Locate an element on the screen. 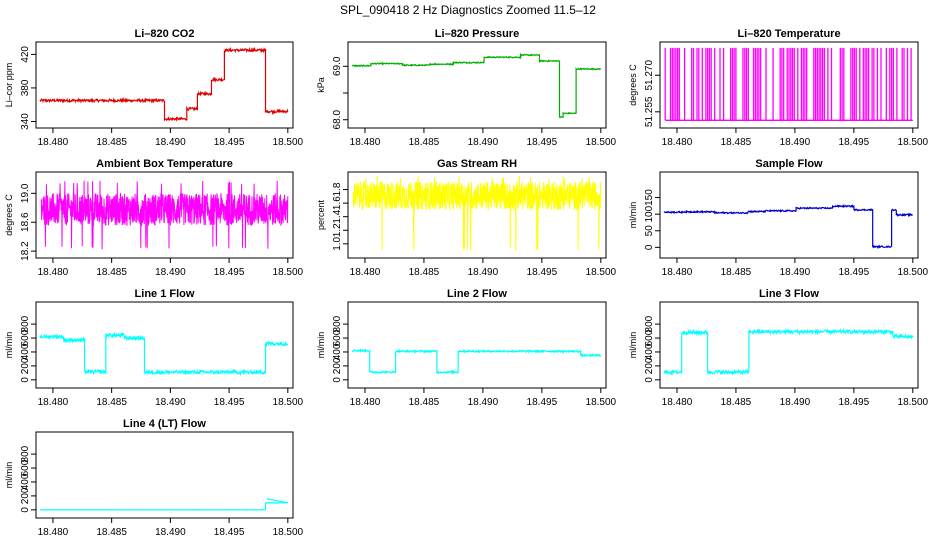  y-tick-label: 69.0 is located at coordinates (337, 66).